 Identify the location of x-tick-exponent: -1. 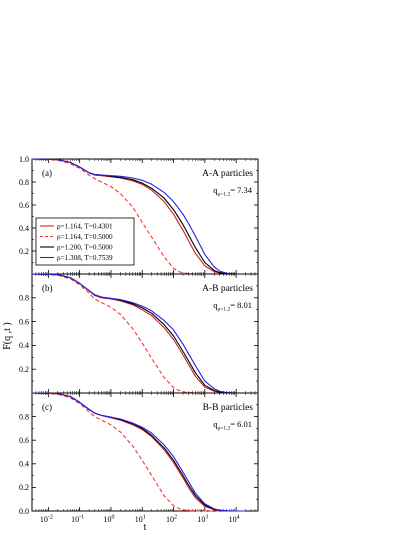
(81, 518).